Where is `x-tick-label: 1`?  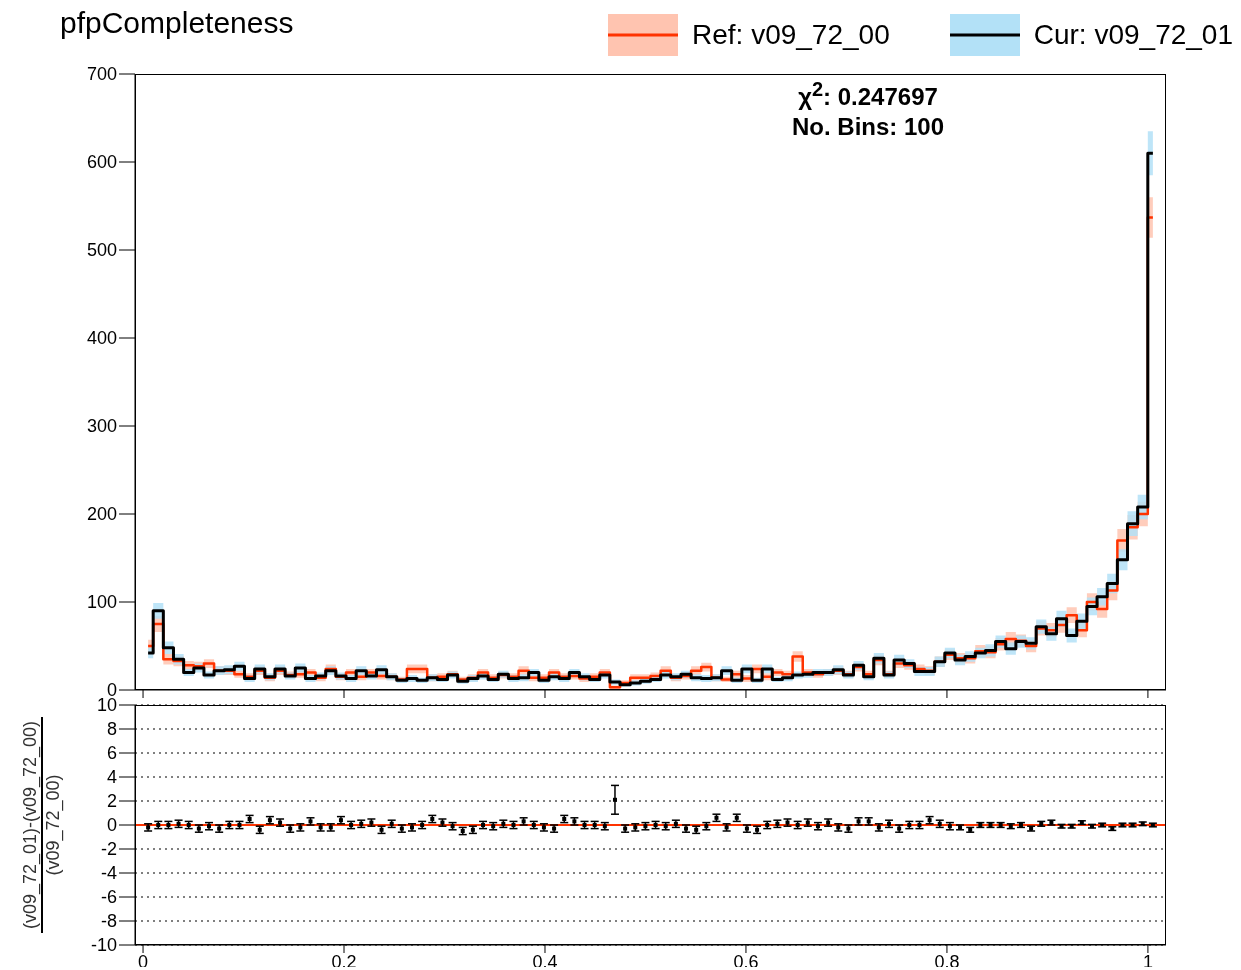 x-tick-label: 1 is located at coordinates (1147, 960).